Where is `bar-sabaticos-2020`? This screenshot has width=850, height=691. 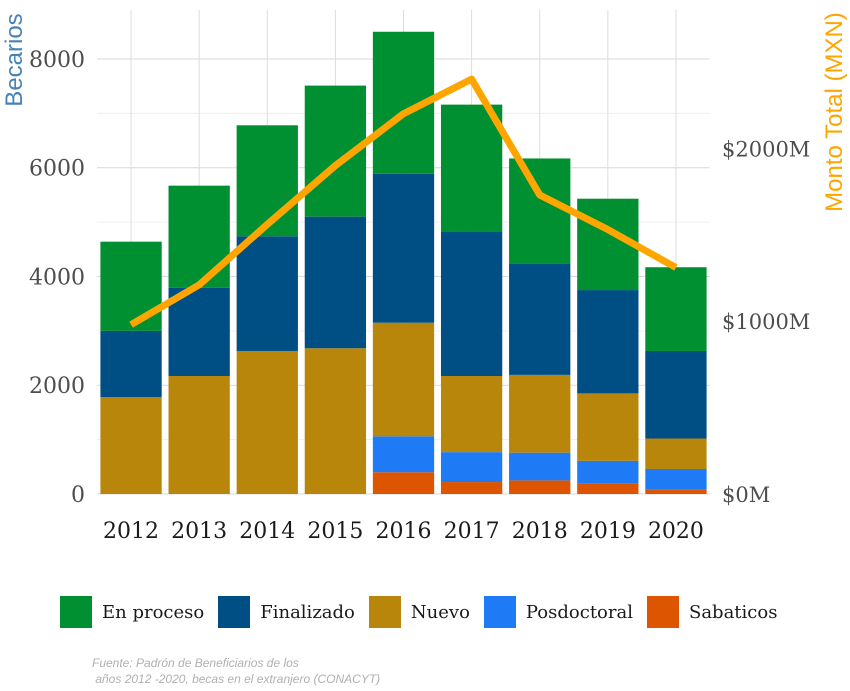
bar-sabaticos-2020 is located at coordinates (676, 491).